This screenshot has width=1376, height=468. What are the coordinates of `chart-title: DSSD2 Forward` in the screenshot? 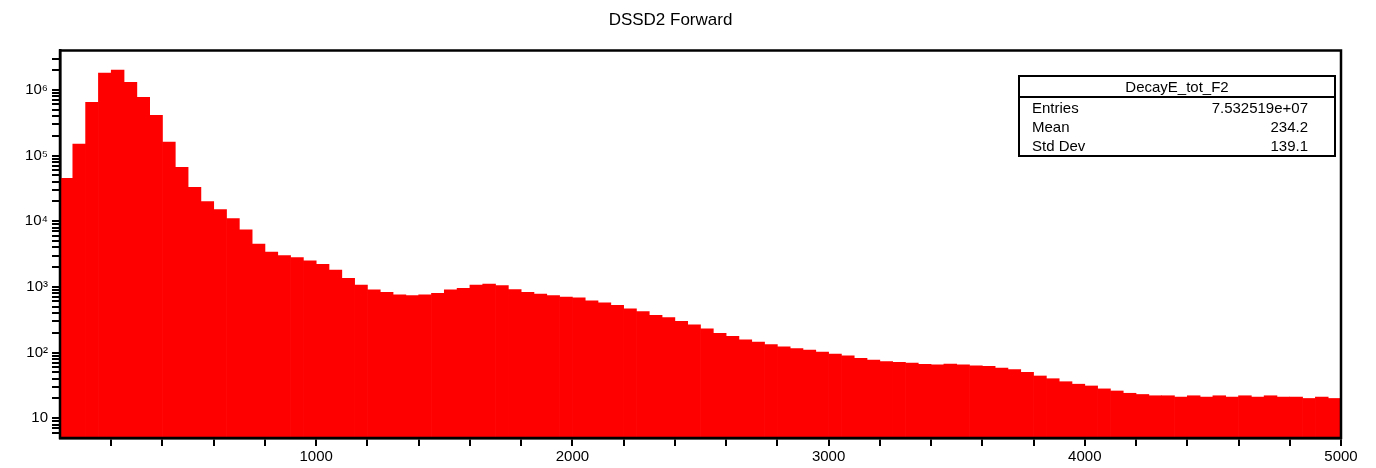 It's located at (670, 19).